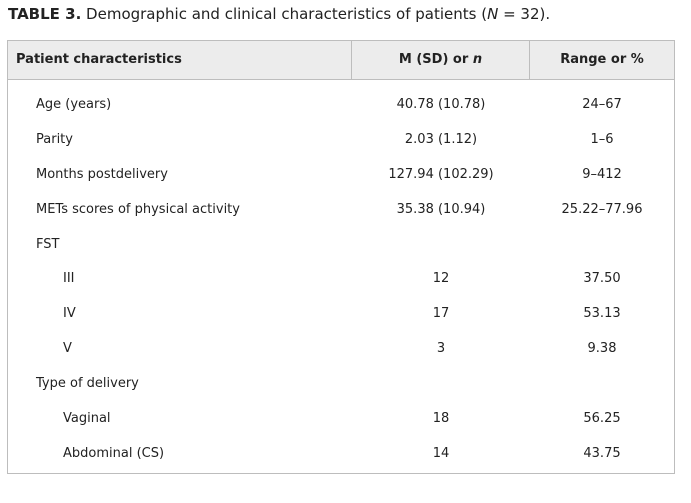 Image resolution: width=691 pixels, height=503 pixels. Describe the element at coordinates (48, 244) in the screenshot. I see `row-label: FST` at that location.